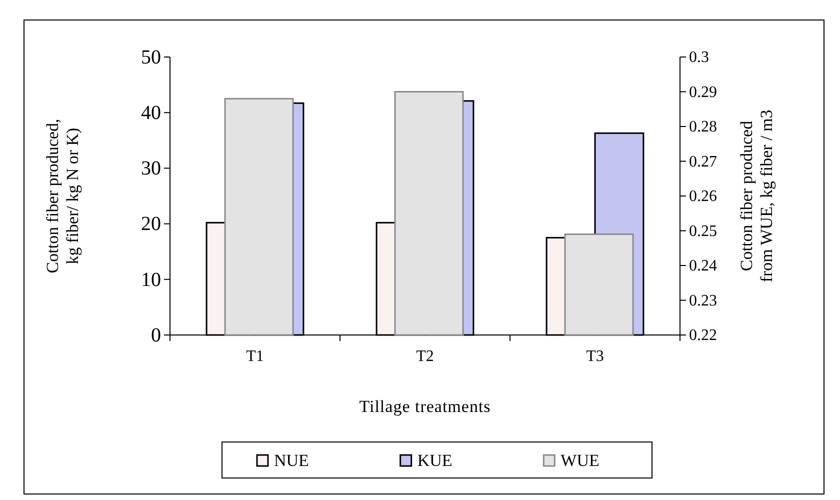  I want to click on y2-tick-label: 0.24, so click(703, 266).